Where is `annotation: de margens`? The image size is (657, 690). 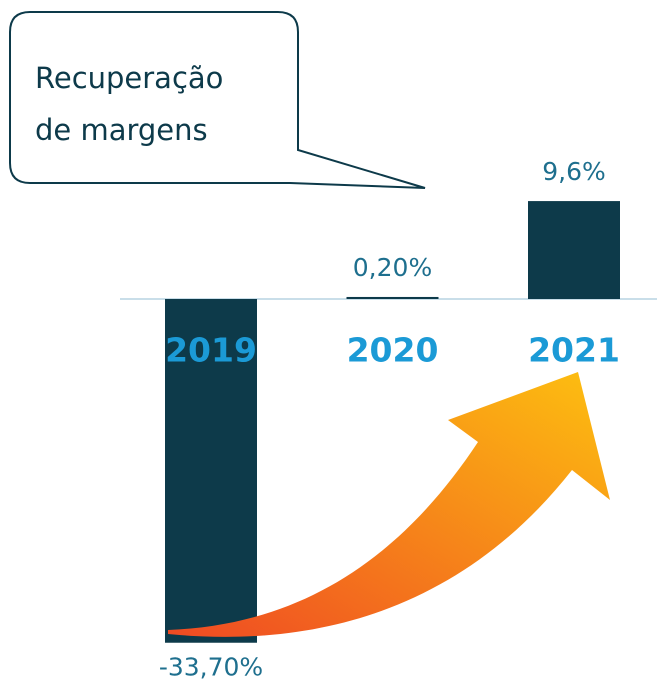
annotation: de margens is located at coordinates (121, 130).